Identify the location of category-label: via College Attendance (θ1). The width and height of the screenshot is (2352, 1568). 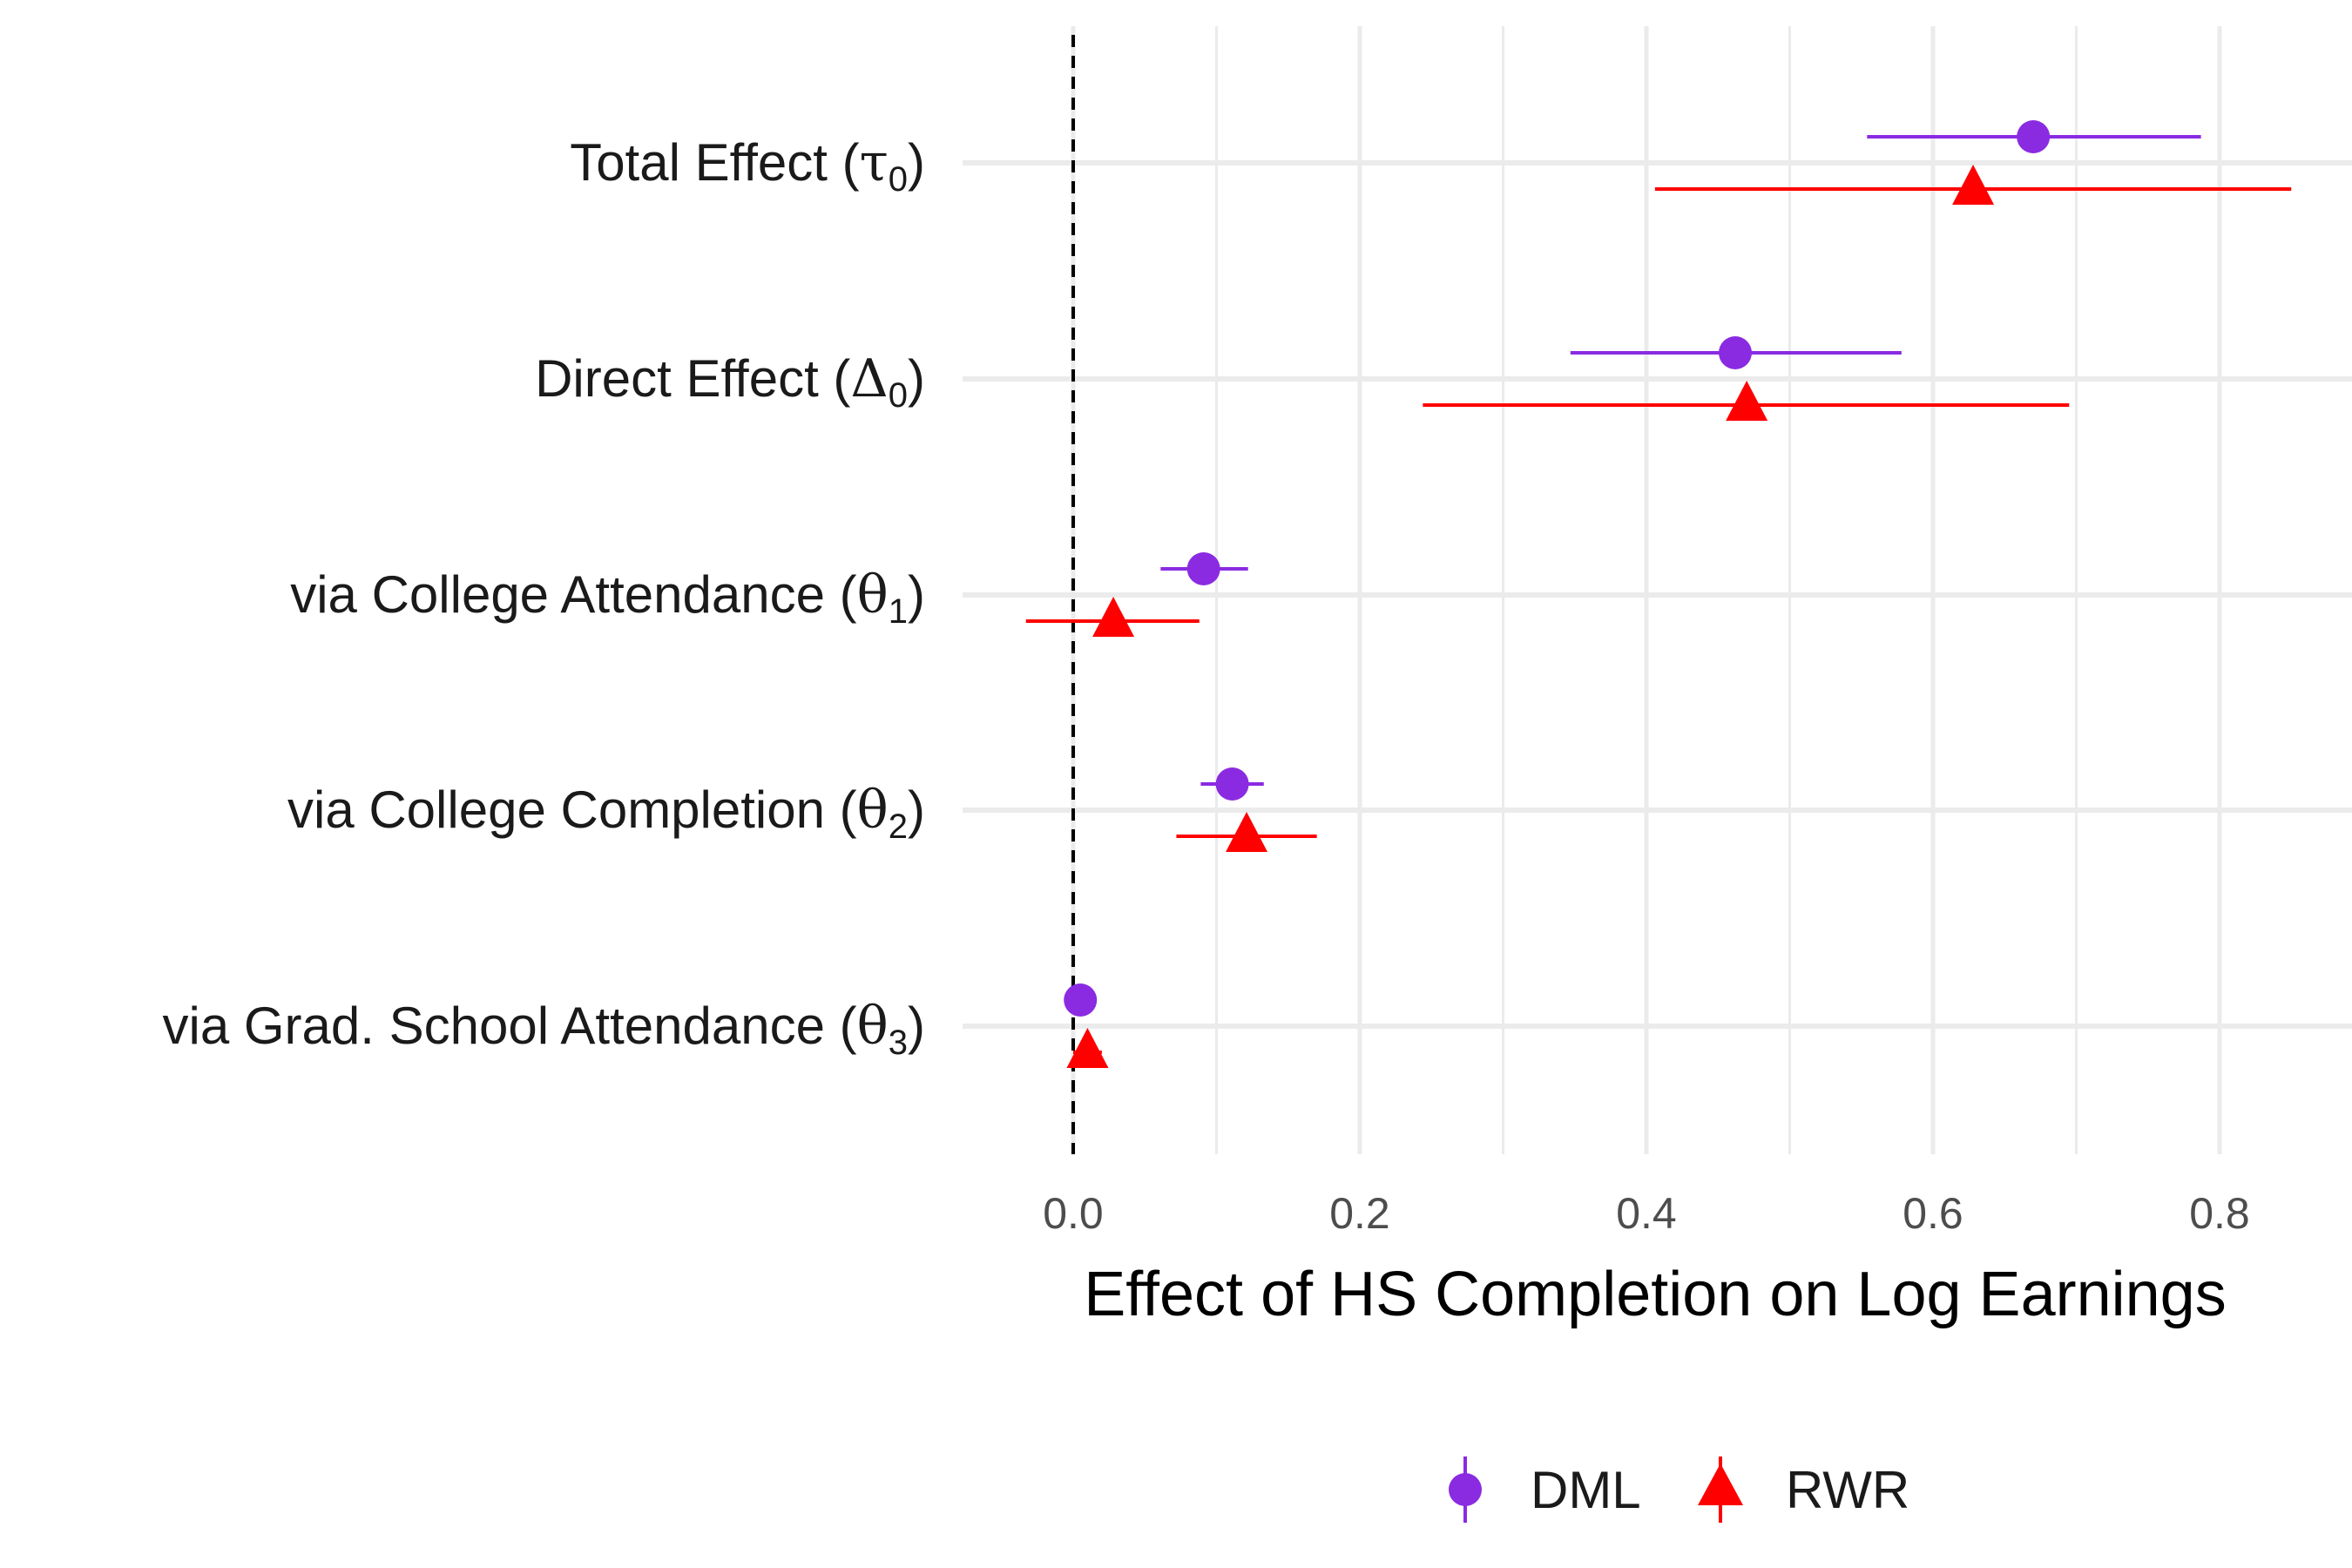
(608, 597).